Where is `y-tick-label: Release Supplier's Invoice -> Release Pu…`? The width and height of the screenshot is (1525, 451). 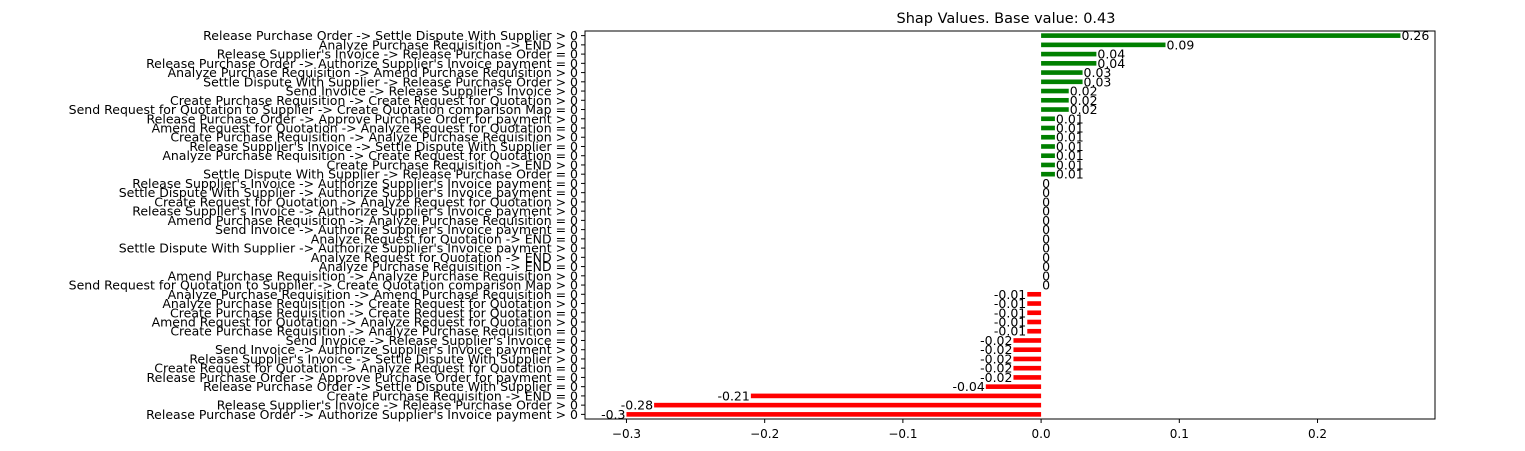
y-tick-label: Release Supplier's Invoice -> Release Pu… is located at coordinates (397, 54).